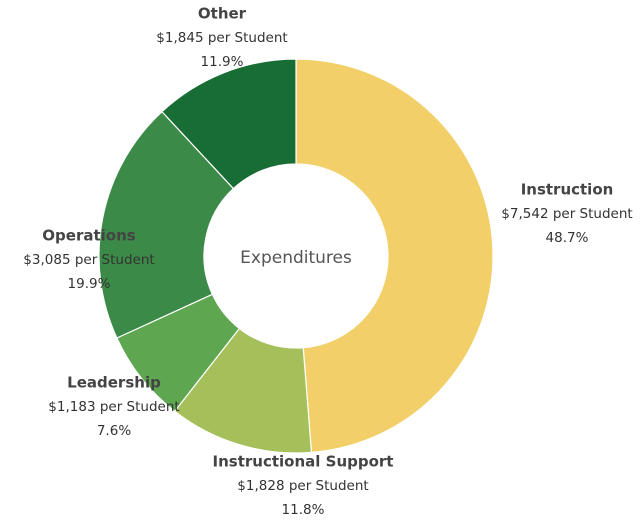 This screenshot has width=644, height=522. I want to click on amount-label: $1,828 per Student, so click(302, 486).